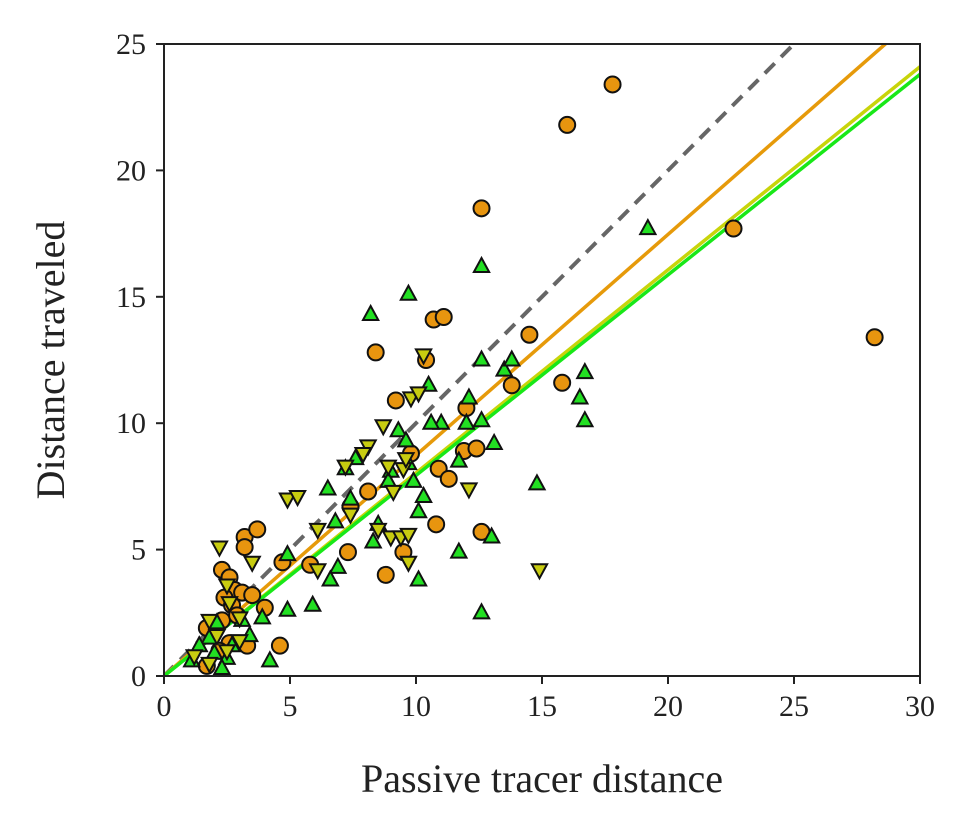  I want to click on y-tick-label: 15, so click(131, 297).